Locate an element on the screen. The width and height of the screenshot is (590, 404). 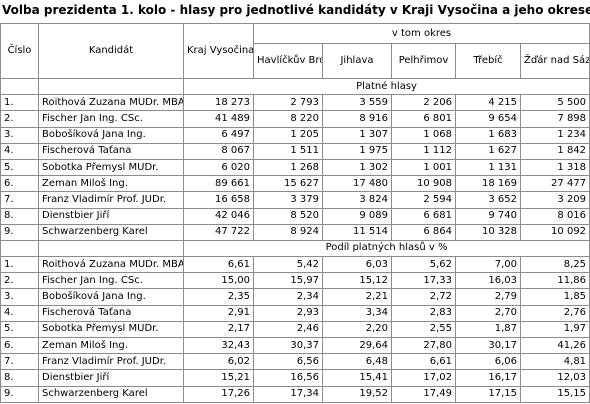
value-cell: 2,17 is located at coordinates (218, 329).